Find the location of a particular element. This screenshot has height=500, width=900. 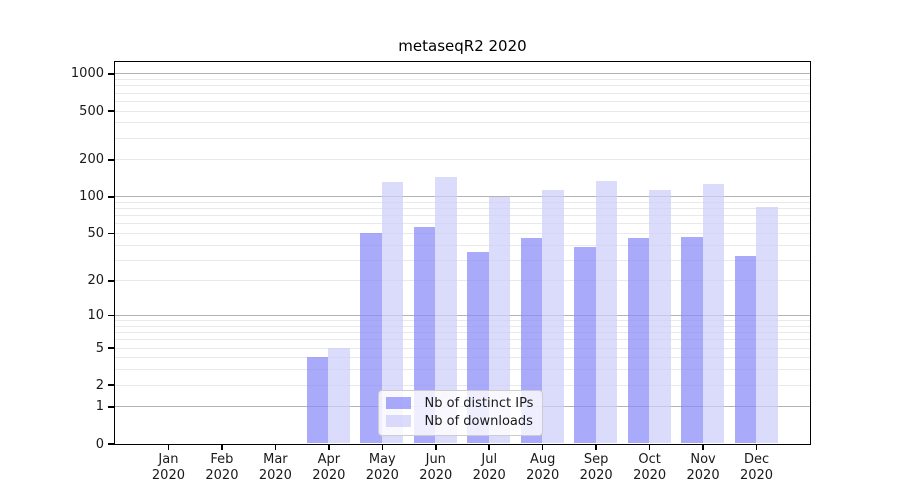

x-tick-label-nov: Nov 2020 is located at coordinates (703, 468).